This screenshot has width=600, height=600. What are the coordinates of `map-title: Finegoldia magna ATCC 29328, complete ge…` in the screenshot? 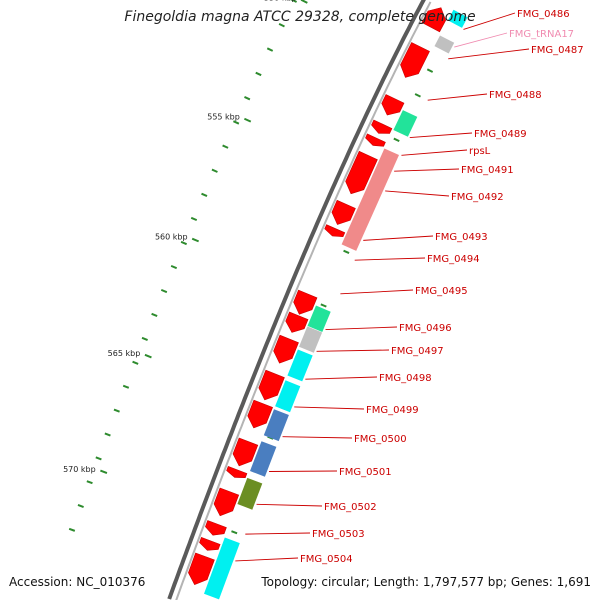 It's located at (300, 17).